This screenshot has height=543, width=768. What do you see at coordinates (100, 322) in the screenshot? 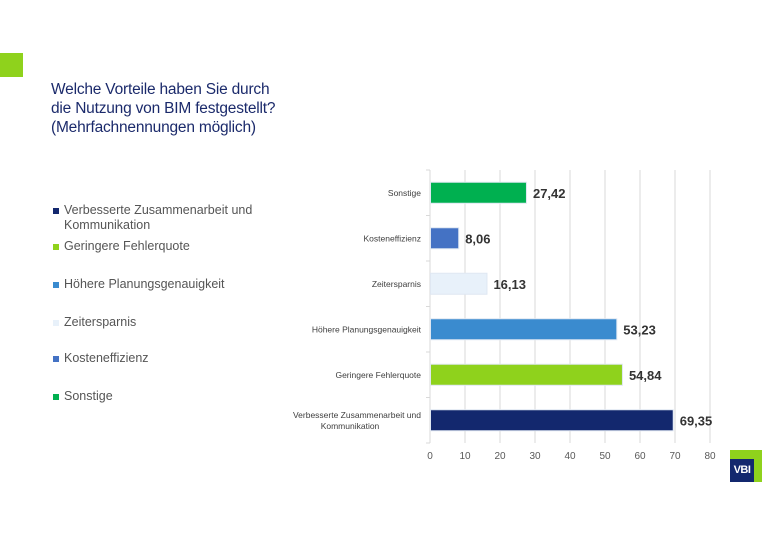
I see `legend-label: Zeitersparnis` at bounding box center [100, 322].